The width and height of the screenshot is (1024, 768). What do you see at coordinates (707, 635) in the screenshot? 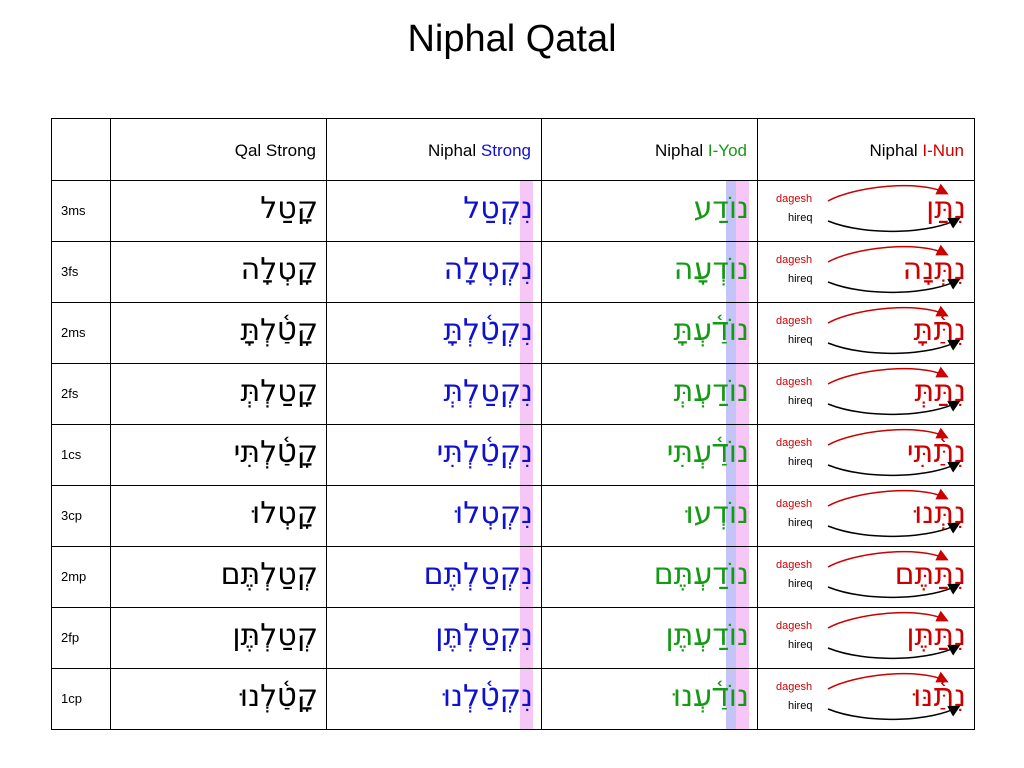
I see `niphal-iyod-form: נוֹדַעְתֶּן` at bounding box center [707, 635].